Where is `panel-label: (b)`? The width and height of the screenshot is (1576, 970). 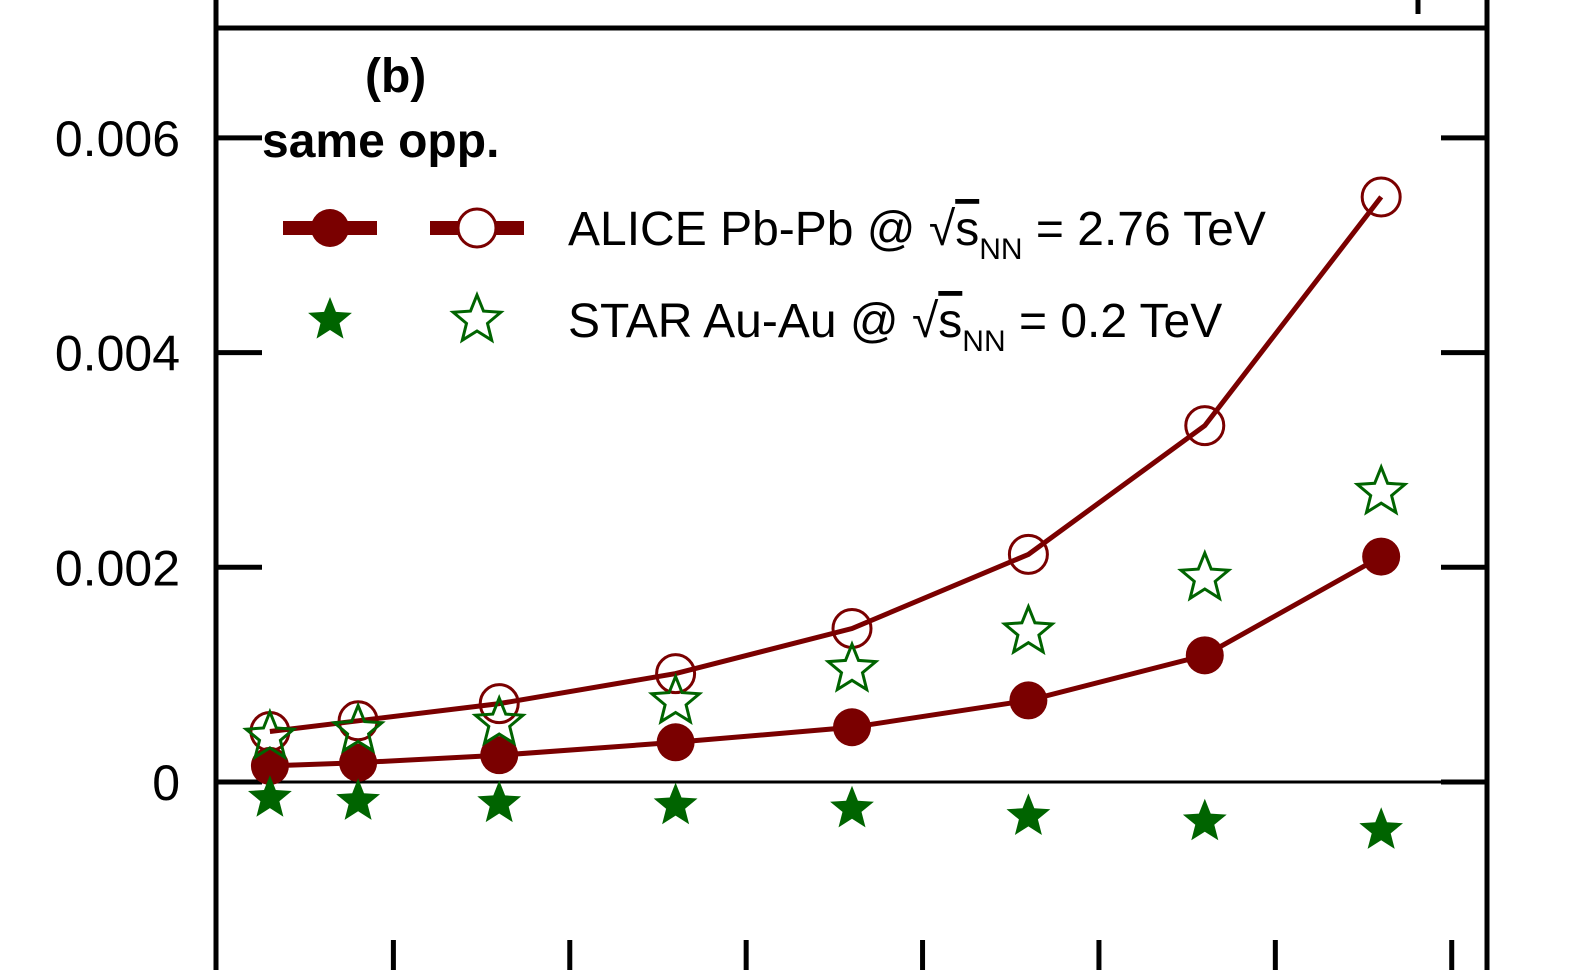 panel-label: (b) is located at coordinates (395, 76).